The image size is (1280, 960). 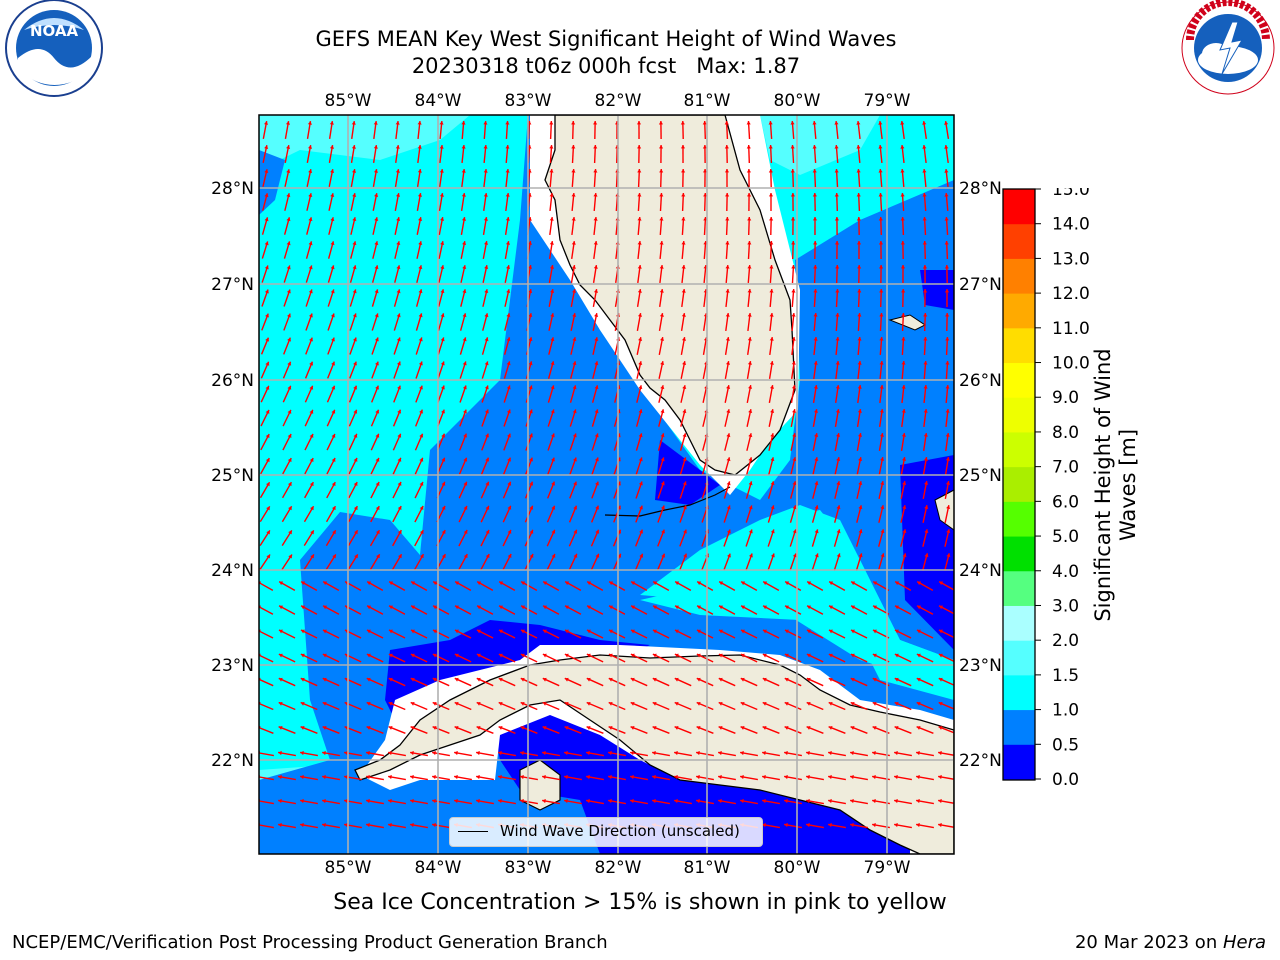 I want to click on lat-tick-label-left: 27°N, so click(x=232, y=285).